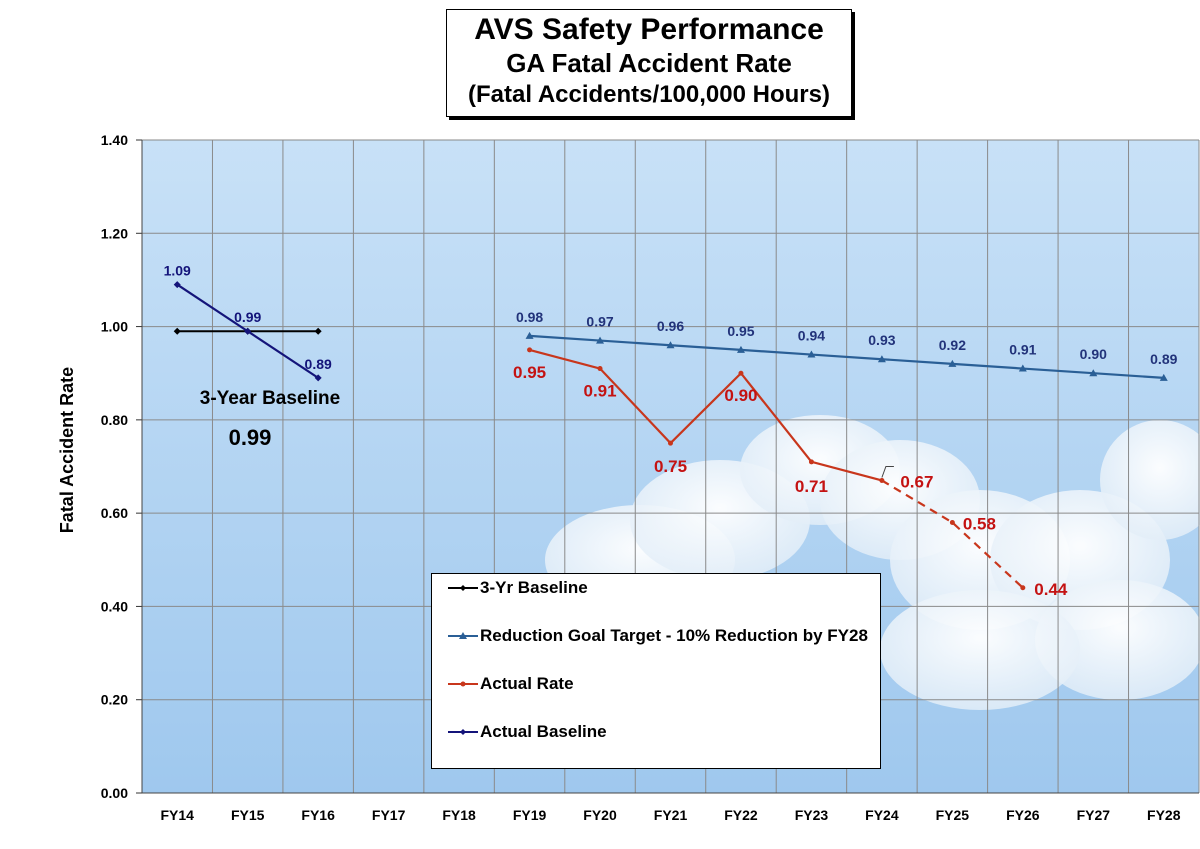 The width and height of the screenshot is (1200, 849). I want to click on legend-label-actual-baseline: Actual Baseline, so click(543, 731).